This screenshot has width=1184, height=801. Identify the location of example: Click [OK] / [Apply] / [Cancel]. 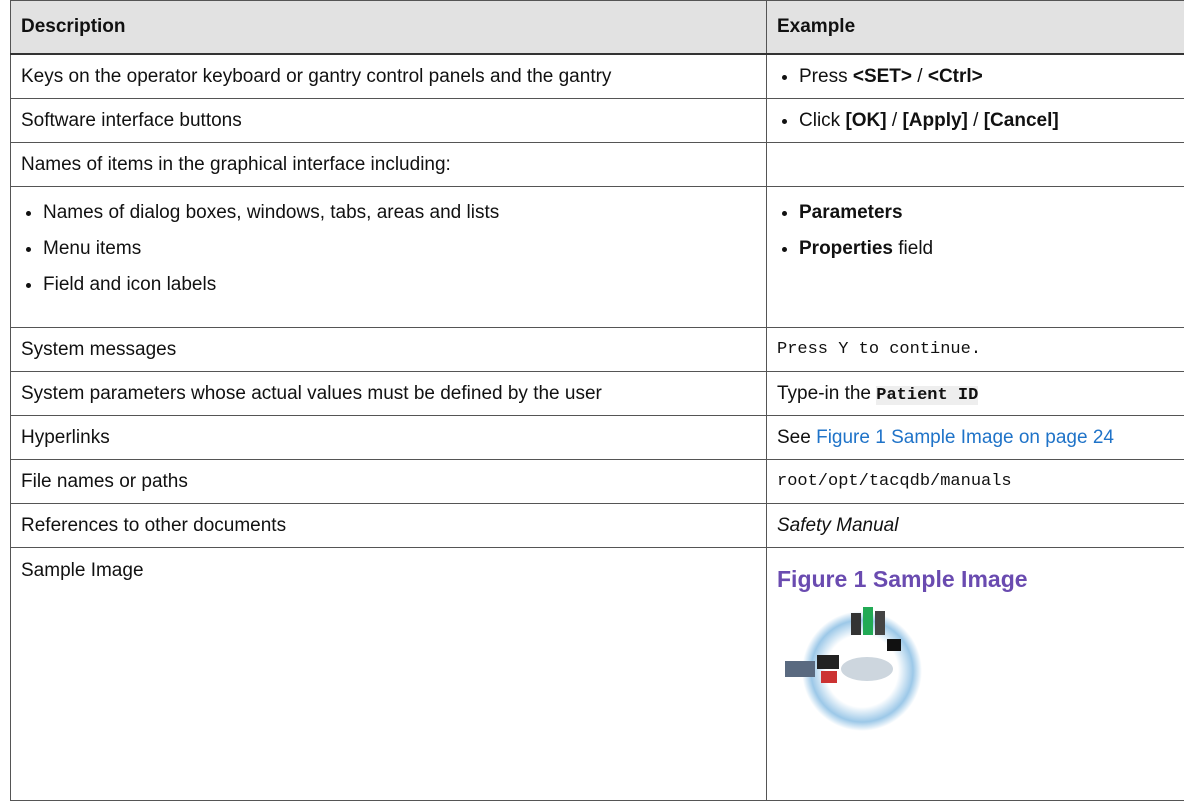
(975, 121).